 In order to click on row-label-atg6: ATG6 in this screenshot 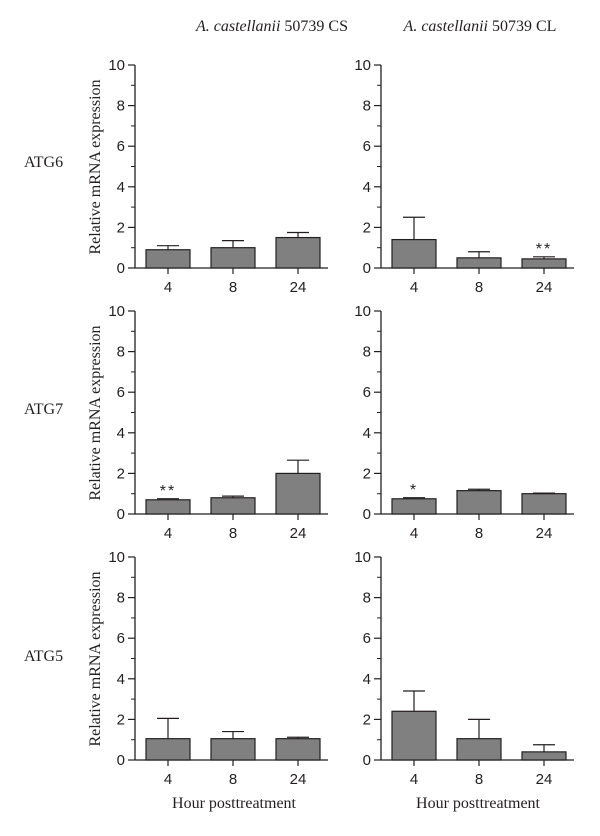, I will do `click(44, 162)`.